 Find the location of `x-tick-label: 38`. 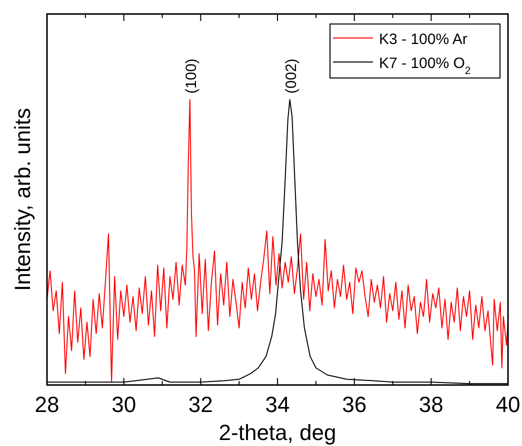

x-tick-label: 38 is located at coordinates (431, 404).